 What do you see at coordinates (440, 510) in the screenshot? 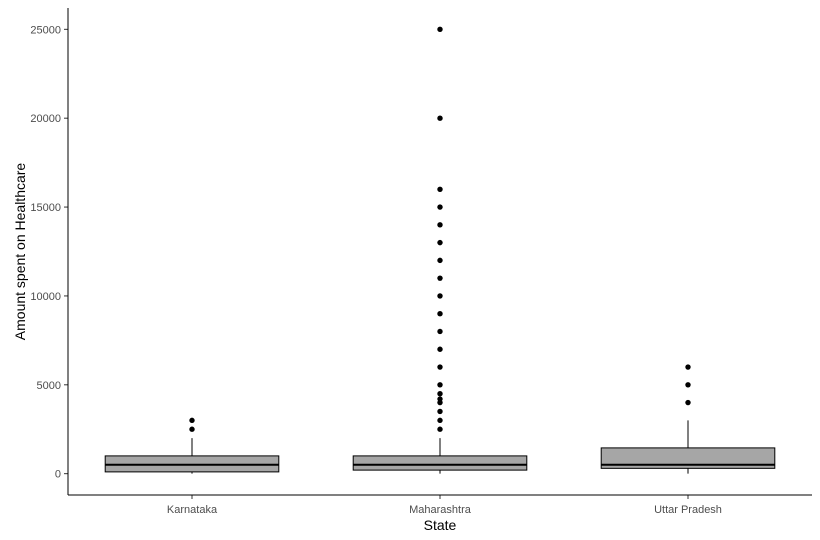
I see `x-tick-label: Maharashtra` at bounding box center [440, 510].